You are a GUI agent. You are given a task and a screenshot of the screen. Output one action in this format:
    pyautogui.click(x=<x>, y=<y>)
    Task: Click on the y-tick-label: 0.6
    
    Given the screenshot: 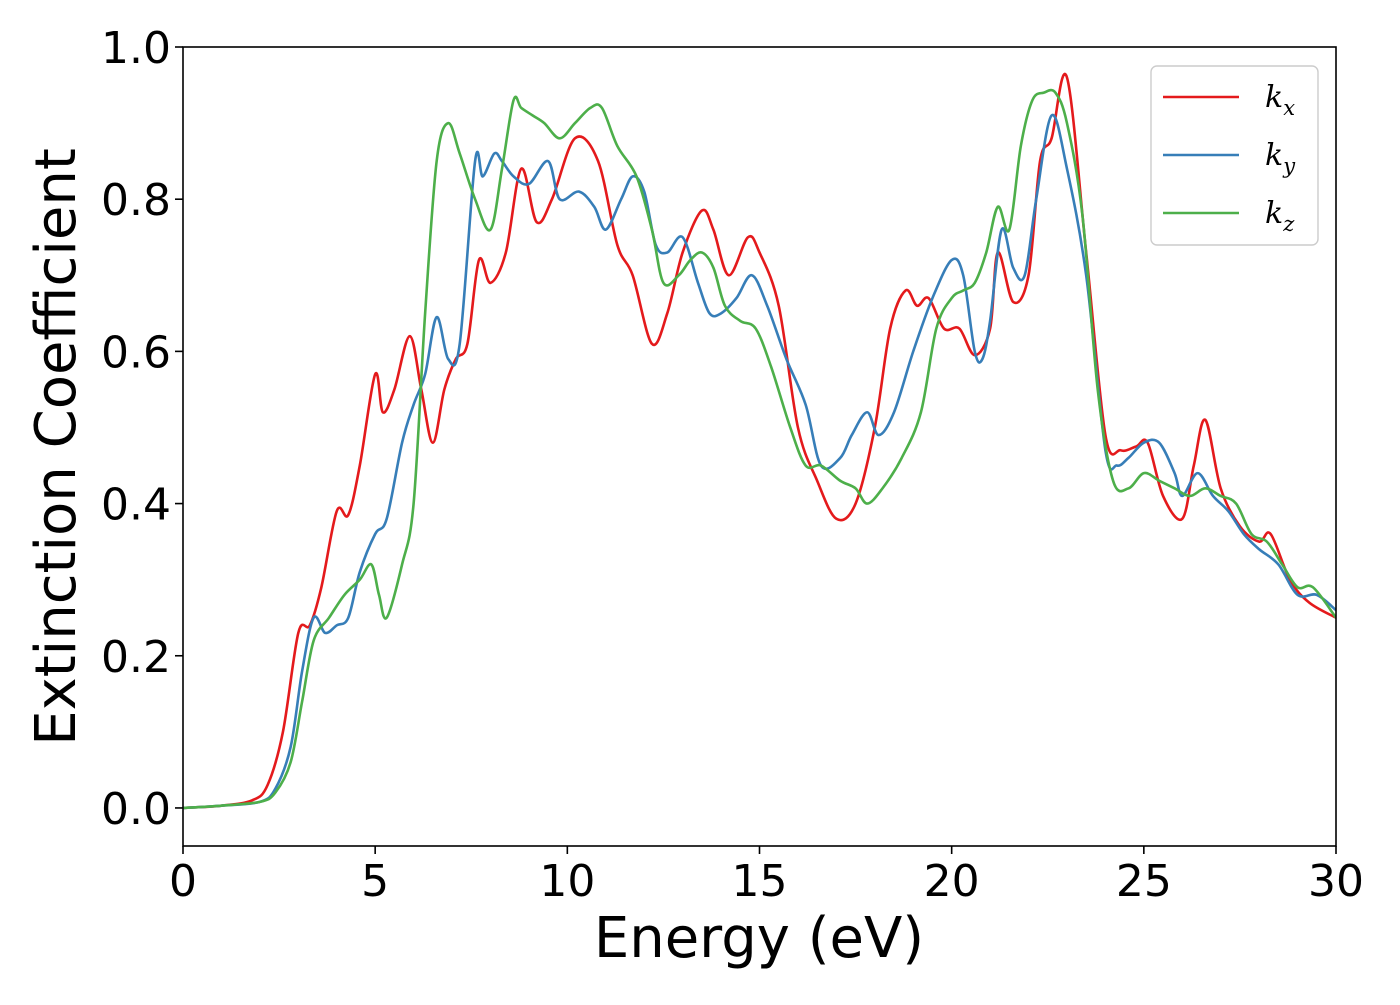 What is the action you would take?
    pyautogui.click(x=136, y=352)
    